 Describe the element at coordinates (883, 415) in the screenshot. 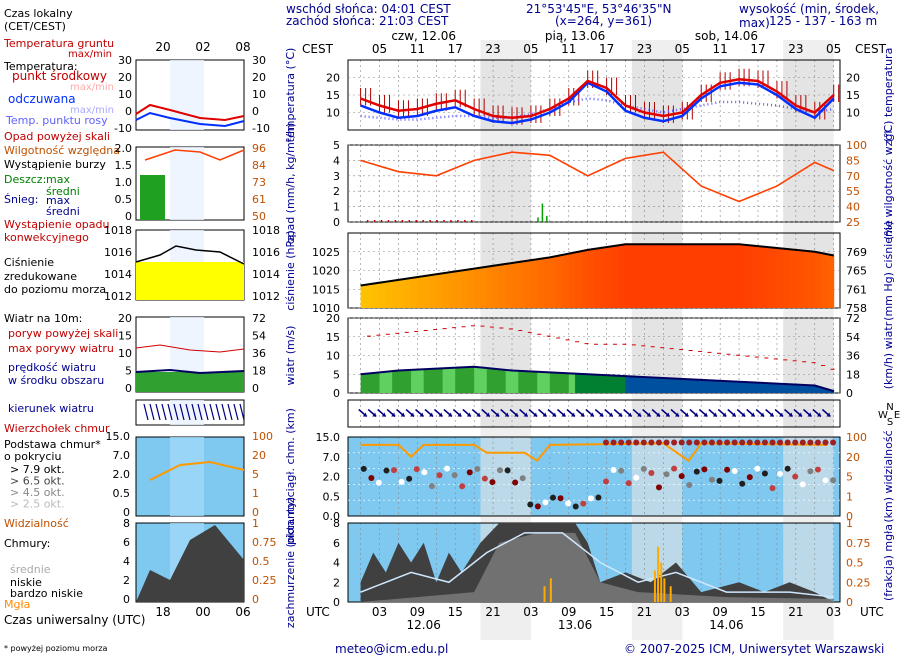

I see `compass-w: W` at that location.